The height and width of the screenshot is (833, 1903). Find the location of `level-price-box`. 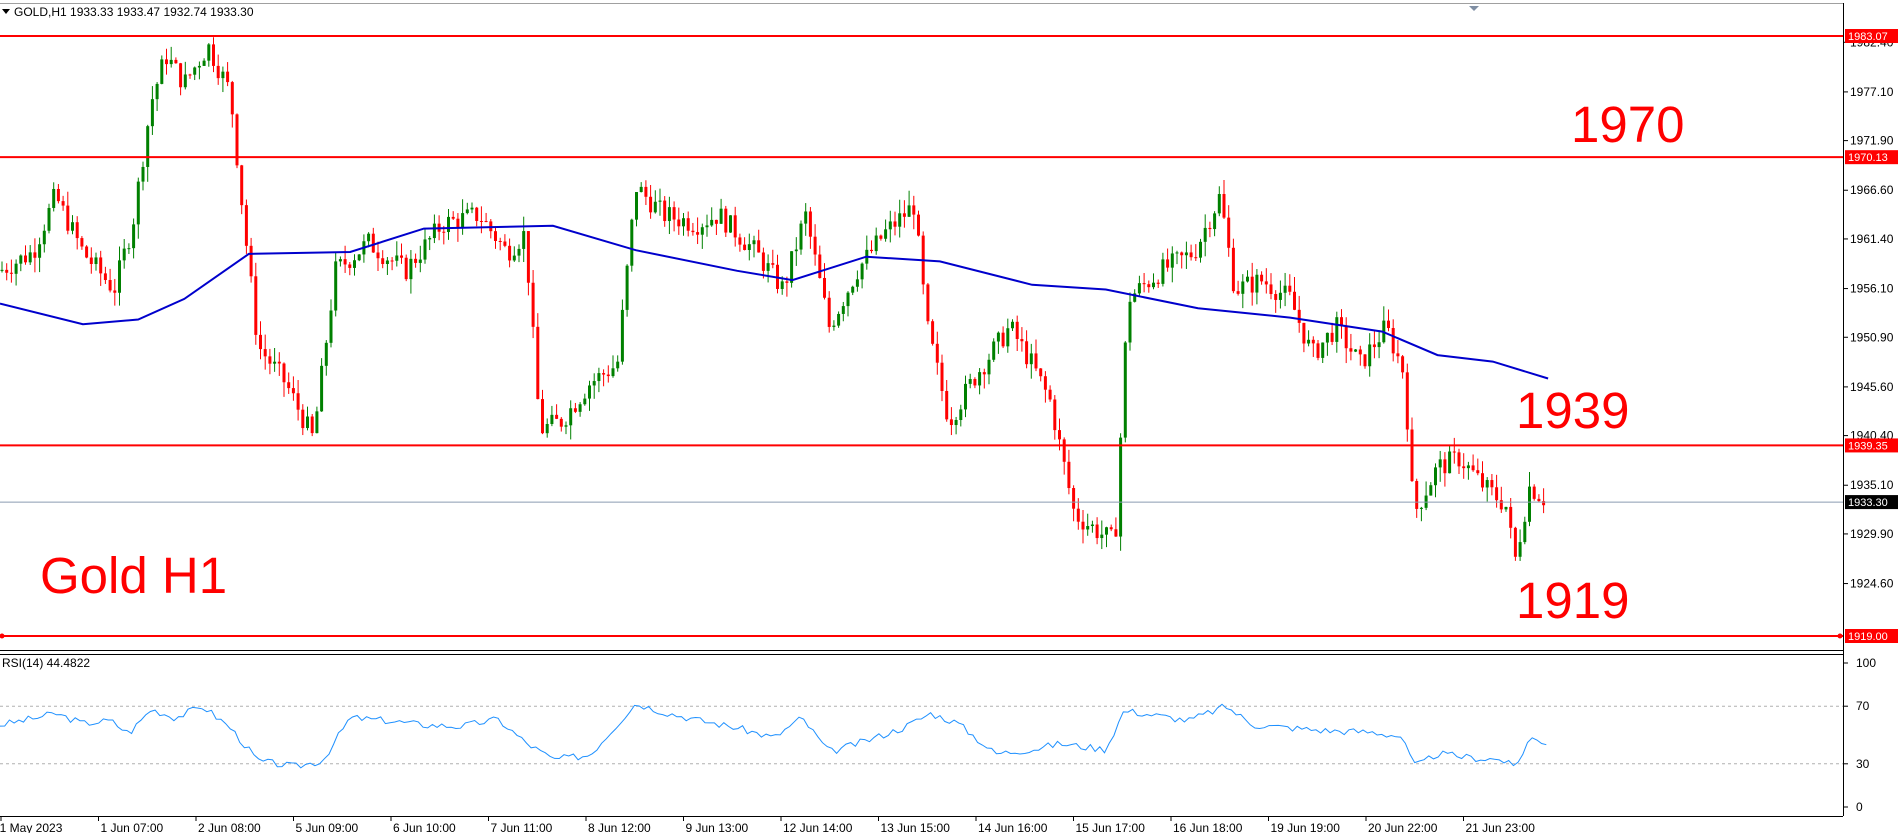

level-price-box is located at coordinates (1871, 445).